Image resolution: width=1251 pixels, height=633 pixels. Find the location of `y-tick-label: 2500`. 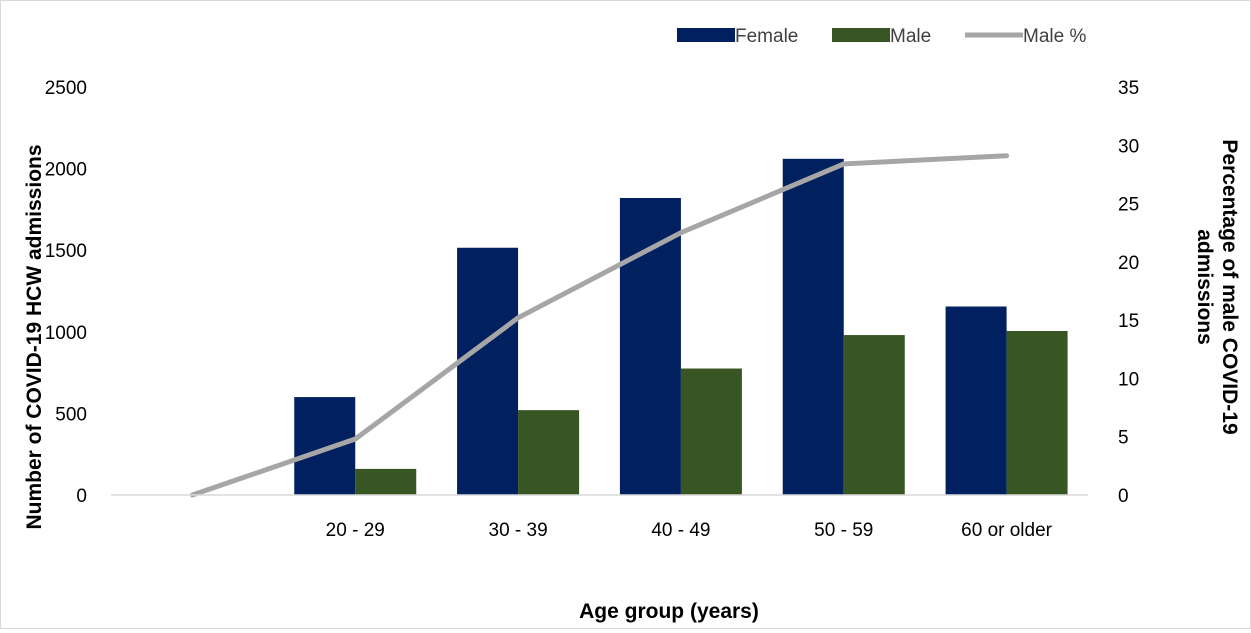

y-tick-label: 2500 is located at coordinates (66, 88).